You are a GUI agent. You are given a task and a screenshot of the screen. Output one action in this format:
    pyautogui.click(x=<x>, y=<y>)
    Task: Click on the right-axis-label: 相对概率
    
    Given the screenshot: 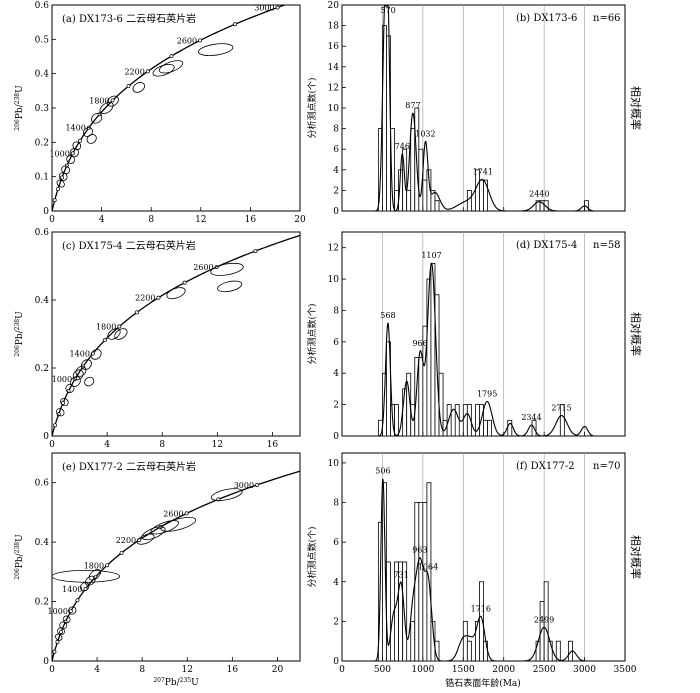 What is the action you would take?
    pyautogui.click(x=636, y=108)
    